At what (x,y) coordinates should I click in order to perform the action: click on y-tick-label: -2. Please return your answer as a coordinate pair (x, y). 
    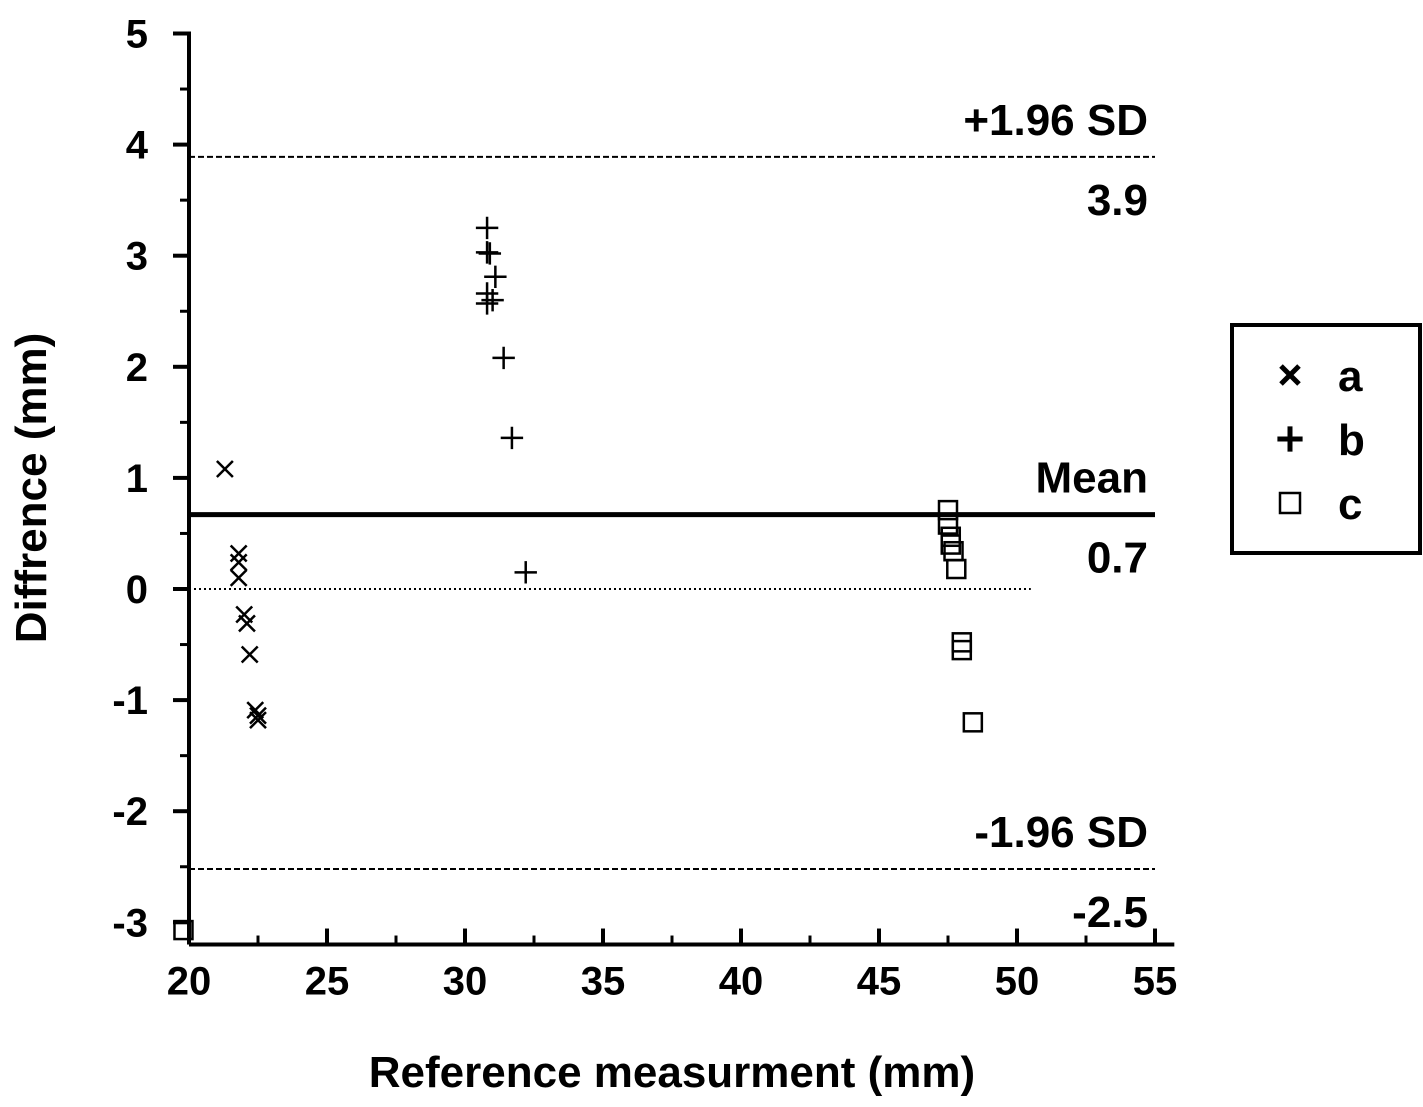
    Looking at the image, I should click on (130, 812).